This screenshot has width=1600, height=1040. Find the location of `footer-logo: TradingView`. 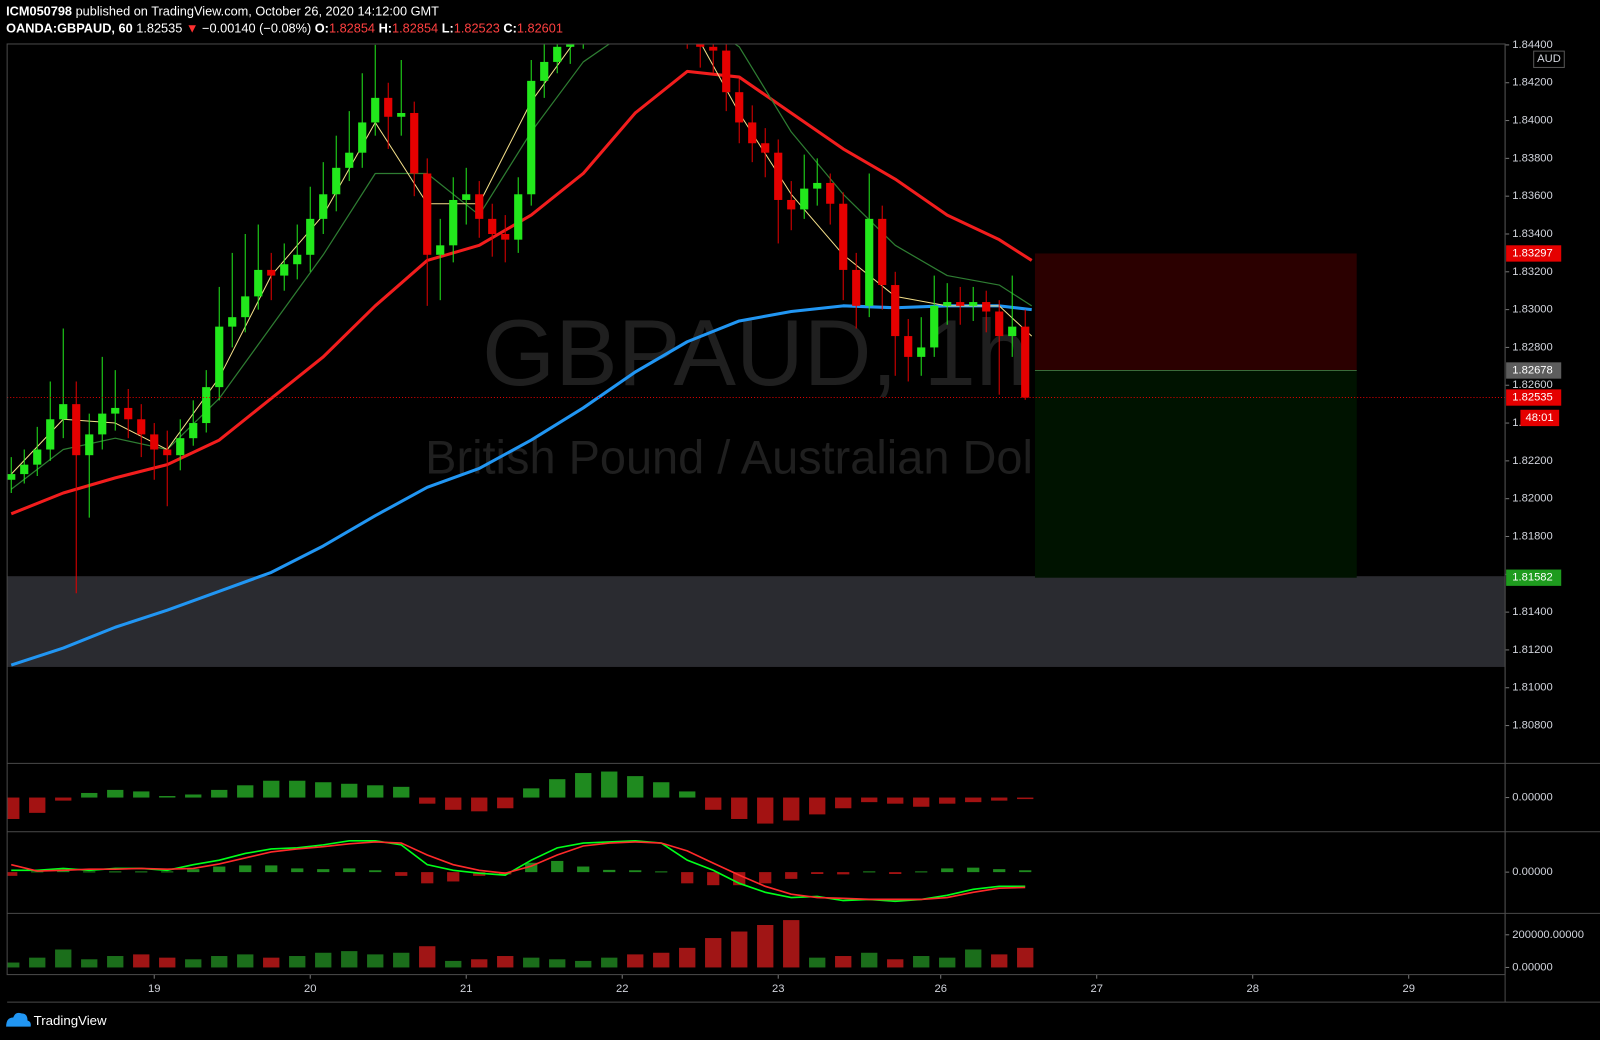

footer-logo: TradingView is located at coordinates (56, 1020).